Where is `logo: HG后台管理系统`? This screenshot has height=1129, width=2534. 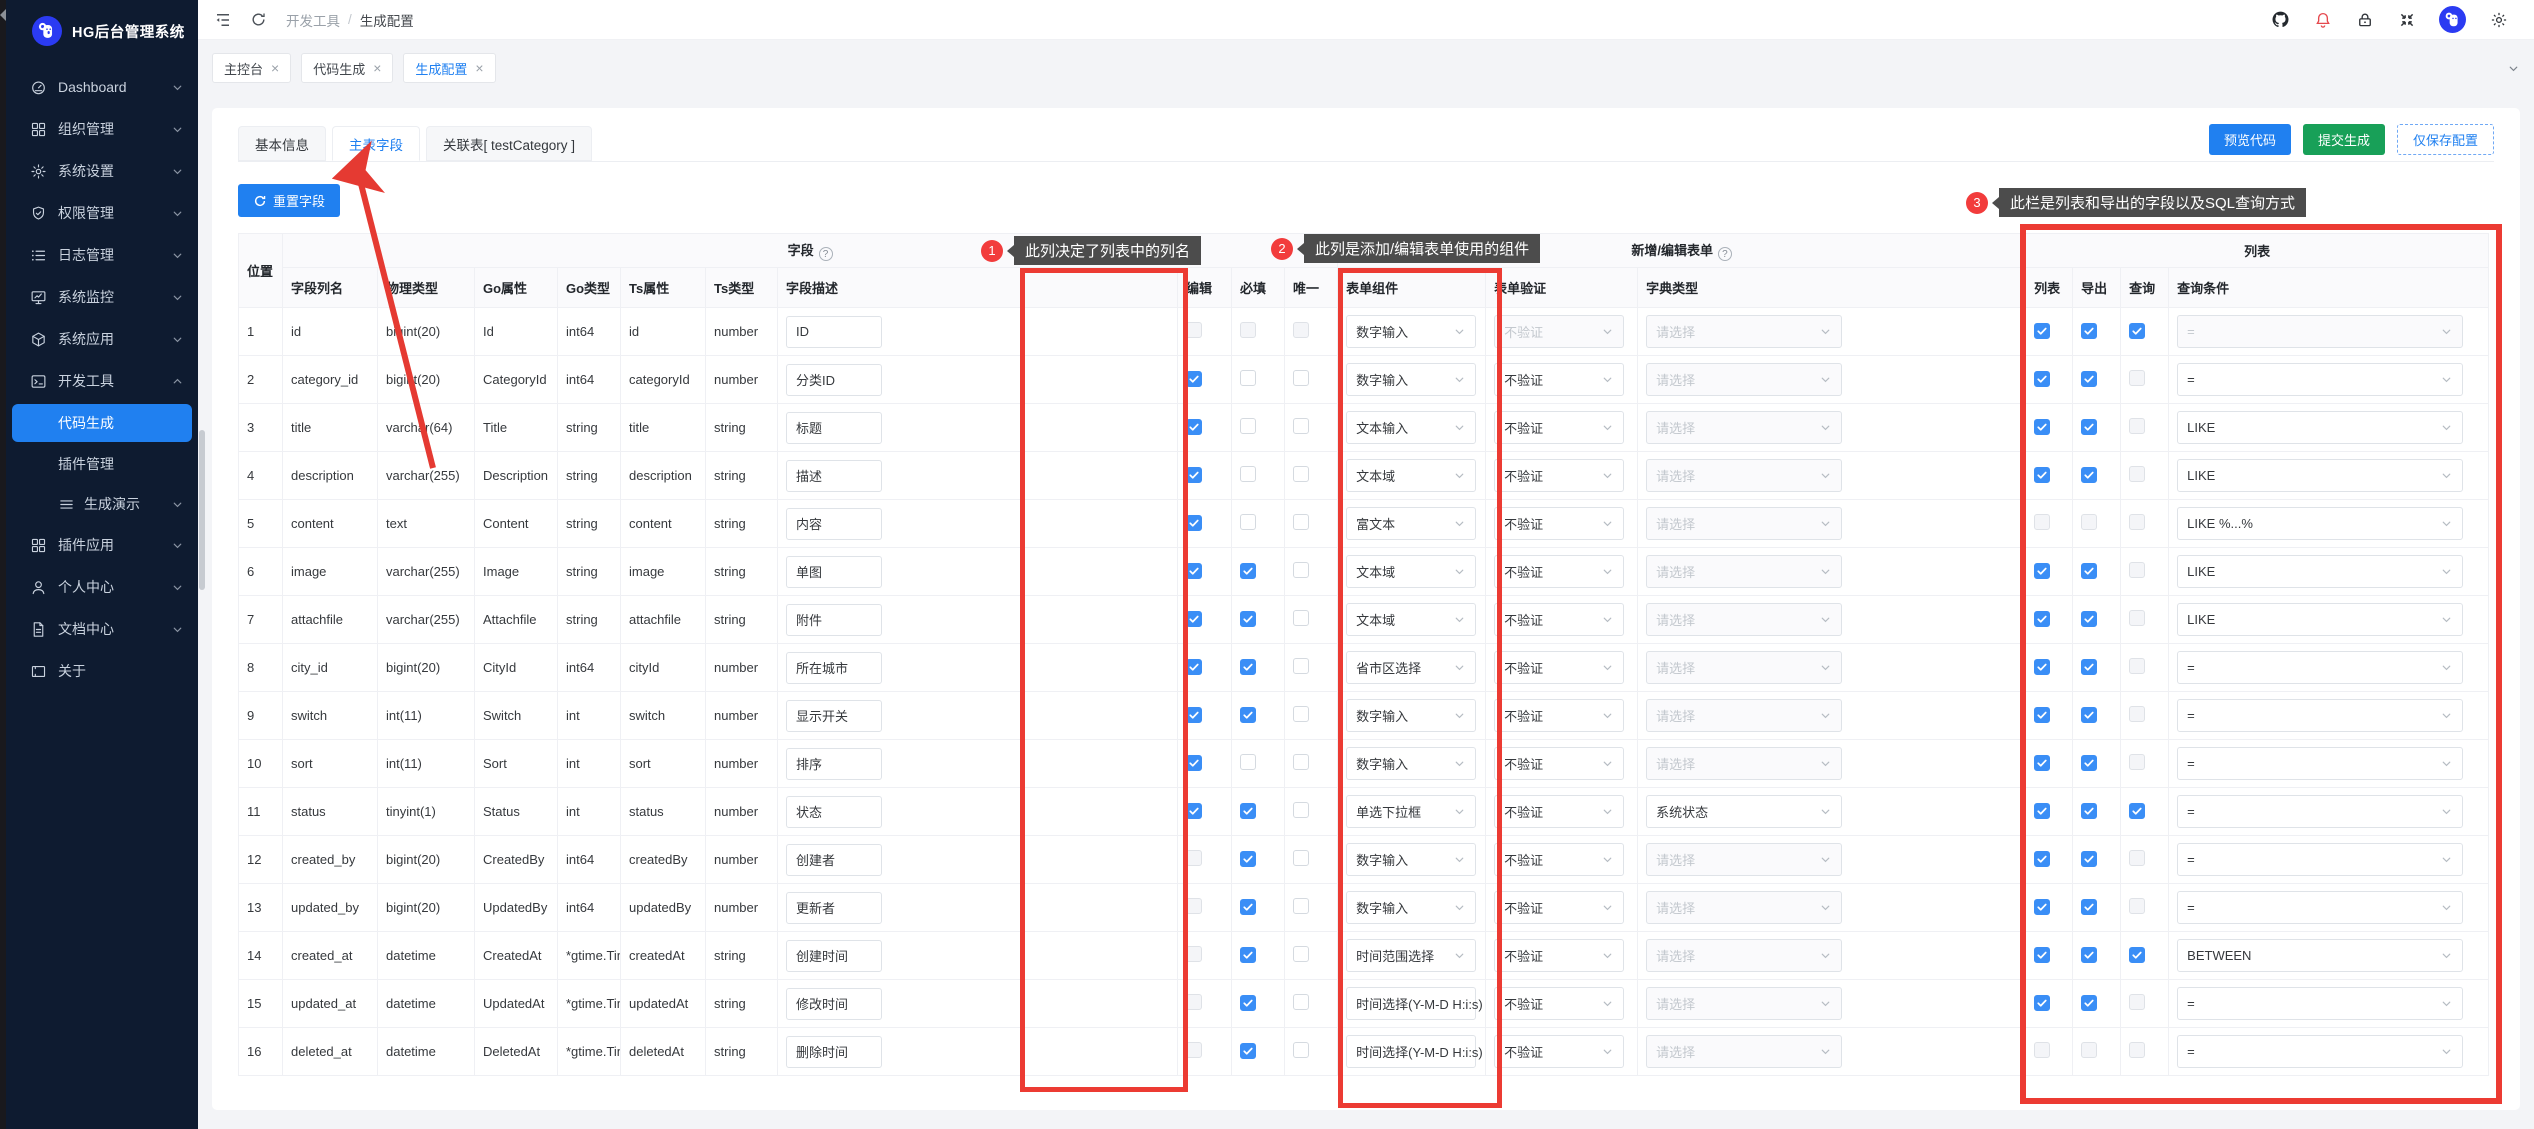 logo: HG后台管理系统 is located at coordinates (102, 30).